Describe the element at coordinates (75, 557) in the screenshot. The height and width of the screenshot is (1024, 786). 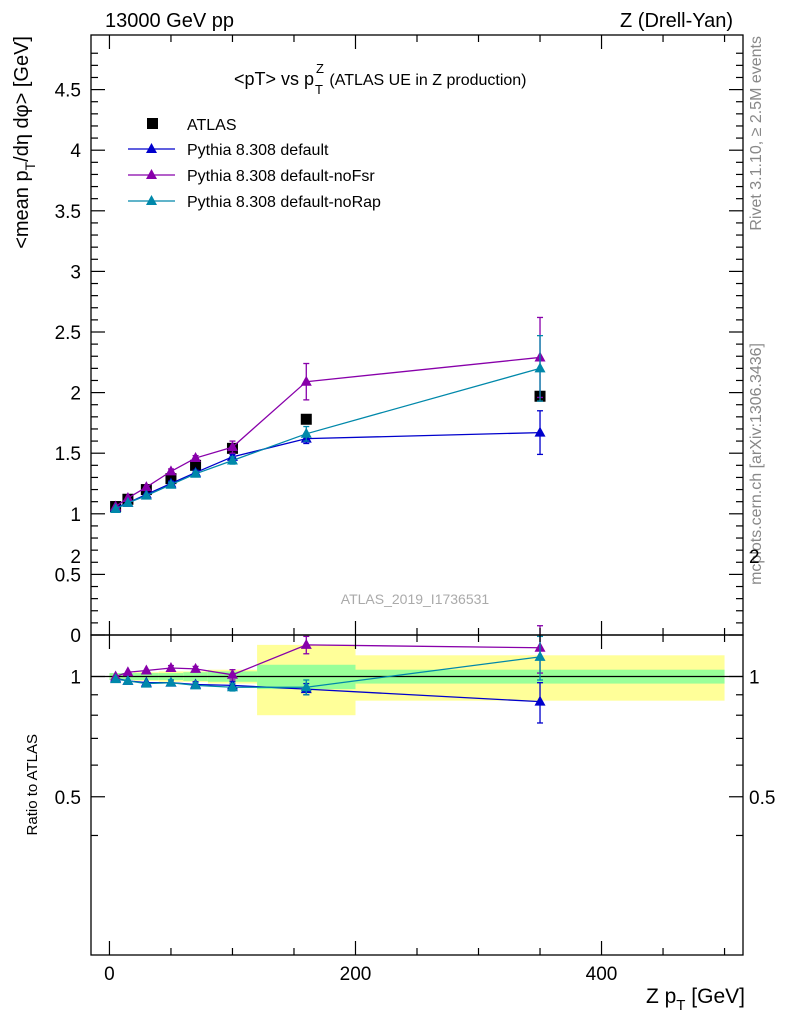
I see `ratio-y-tick-label-left-2: 2` at that location.